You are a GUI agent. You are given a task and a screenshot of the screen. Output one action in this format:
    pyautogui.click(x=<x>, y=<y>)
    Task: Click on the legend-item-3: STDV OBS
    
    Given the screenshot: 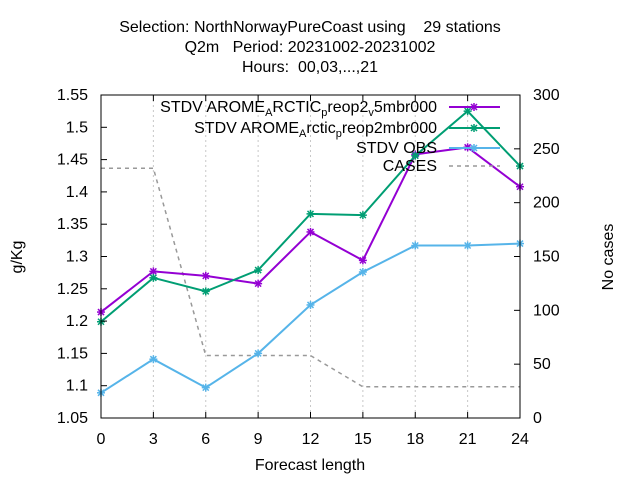 What is the action you would take?
    pyautogui.click(x=428, y=148)
    